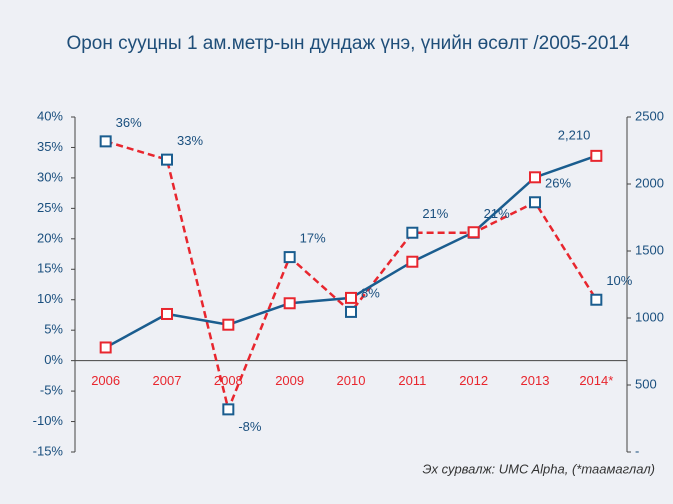  Describe the element at coordinates (435, 213) in the screenshot. I see `data-label: 21%` at that location.